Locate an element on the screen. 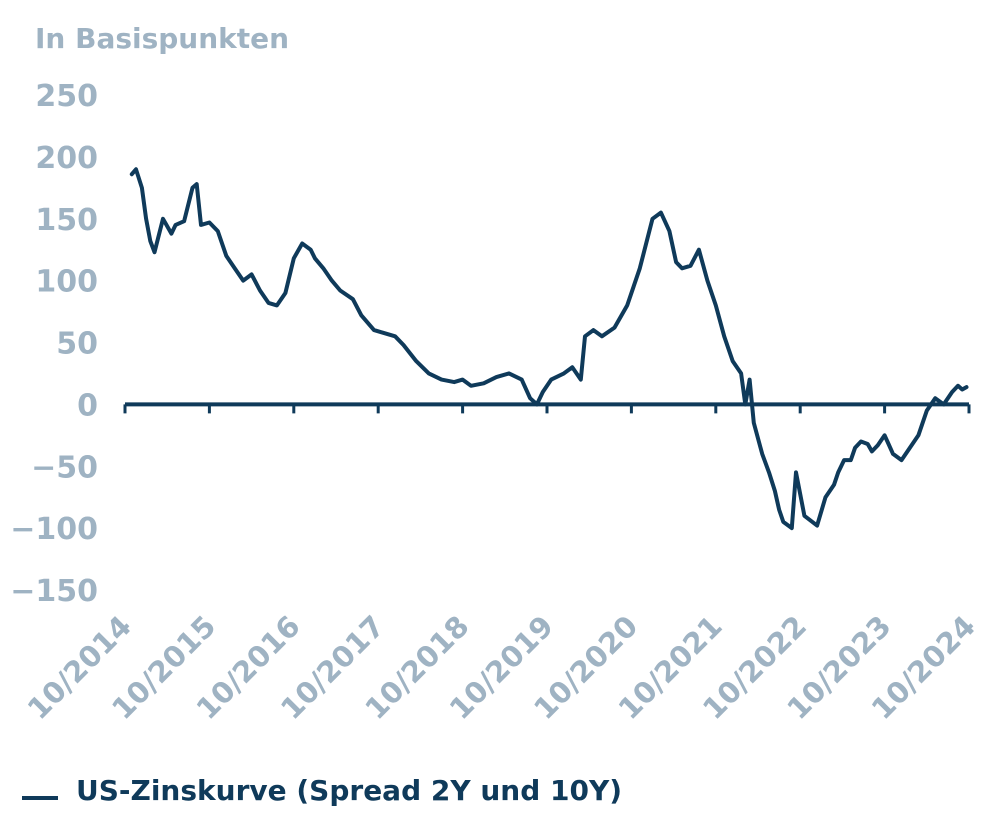  y-tick-label: 250 is located at coordinates (66, 96).